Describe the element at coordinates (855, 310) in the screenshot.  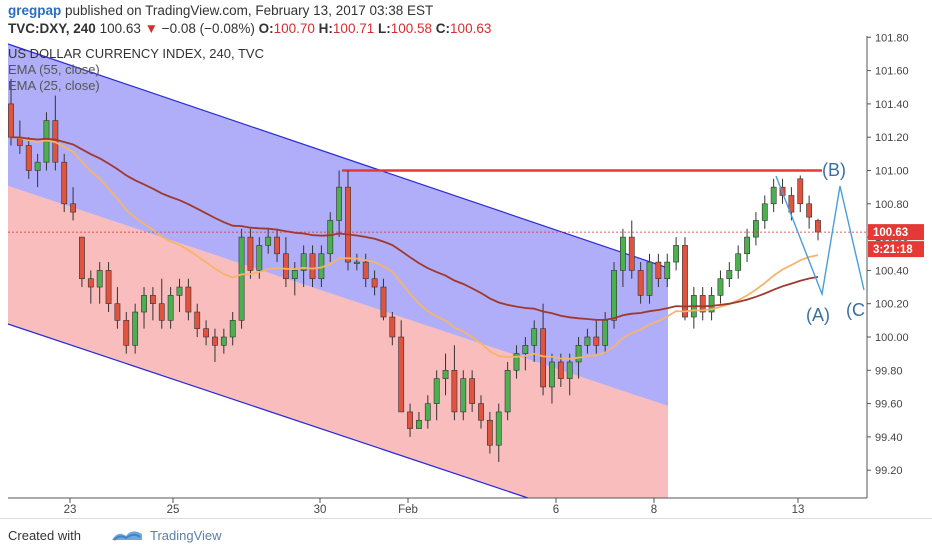
I see `wave-label-c: (C` at that location.